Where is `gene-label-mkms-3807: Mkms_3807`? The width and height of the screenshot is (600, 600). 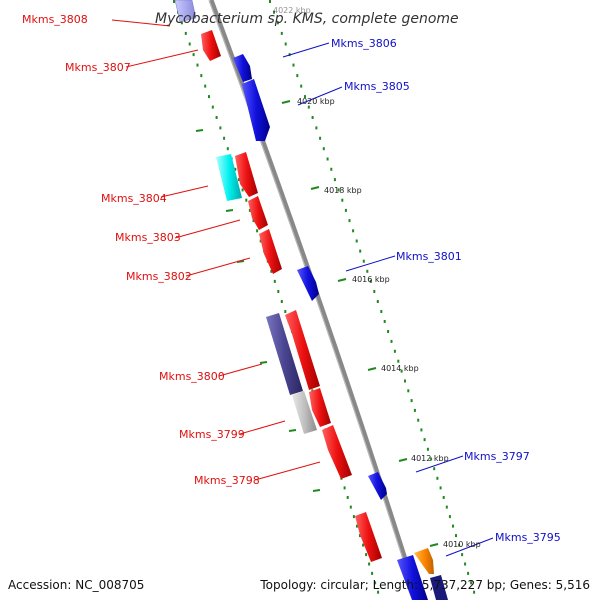
gene-label-mkms-3807: Mkms_3807 is located at coordinates (98, 67).